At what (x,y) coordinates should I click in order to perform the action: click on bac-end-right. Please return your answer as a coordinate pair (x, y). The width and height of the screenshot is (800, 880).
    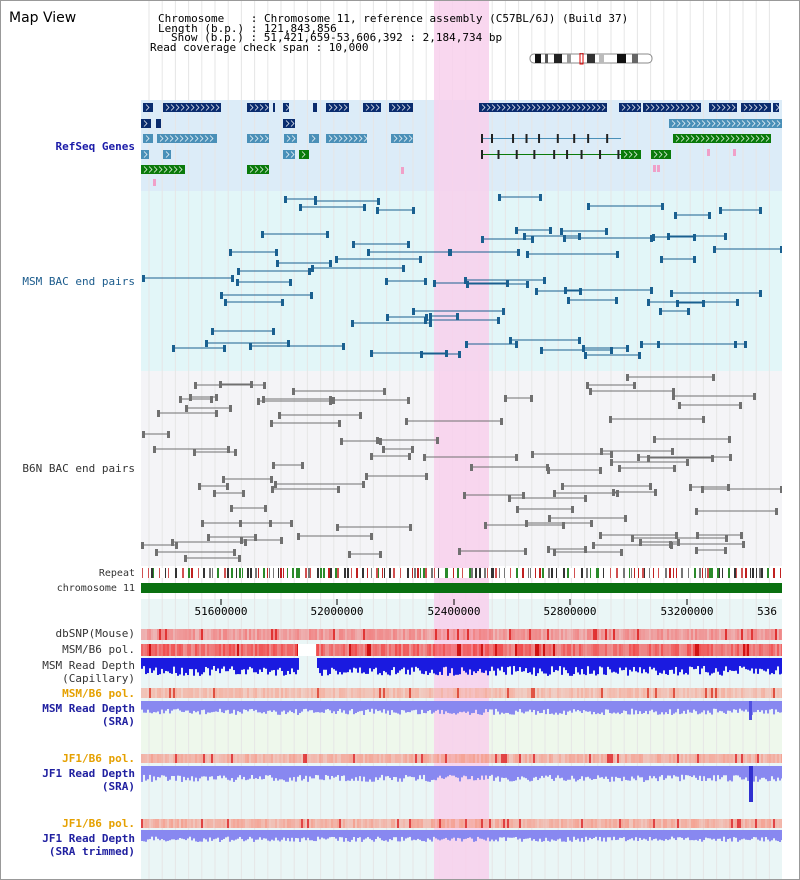
    Looking at the image, I should click on (760, 210).